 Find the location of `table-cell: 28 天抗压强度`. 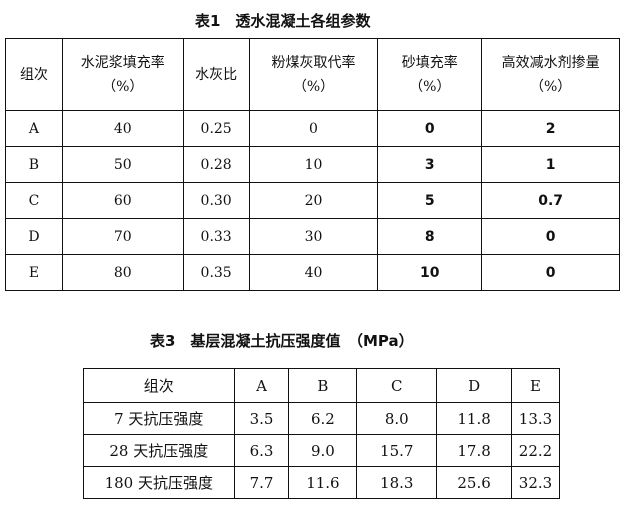

table-cell: 28 天抗压强度 is located at coordinates (159, 450).